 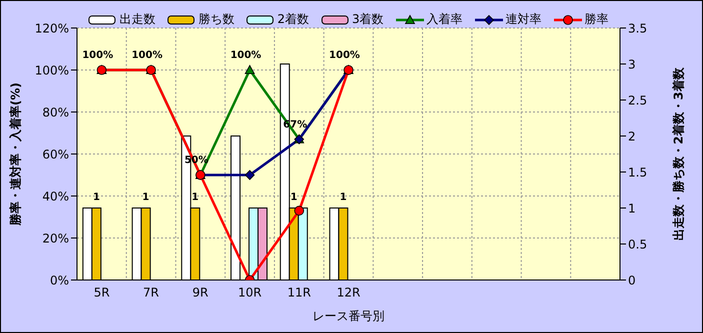 What do you see at coordinates (216, 19) in the screenshot?
I see `legend-label: 勝ち数` at bounding box center [216, 19].